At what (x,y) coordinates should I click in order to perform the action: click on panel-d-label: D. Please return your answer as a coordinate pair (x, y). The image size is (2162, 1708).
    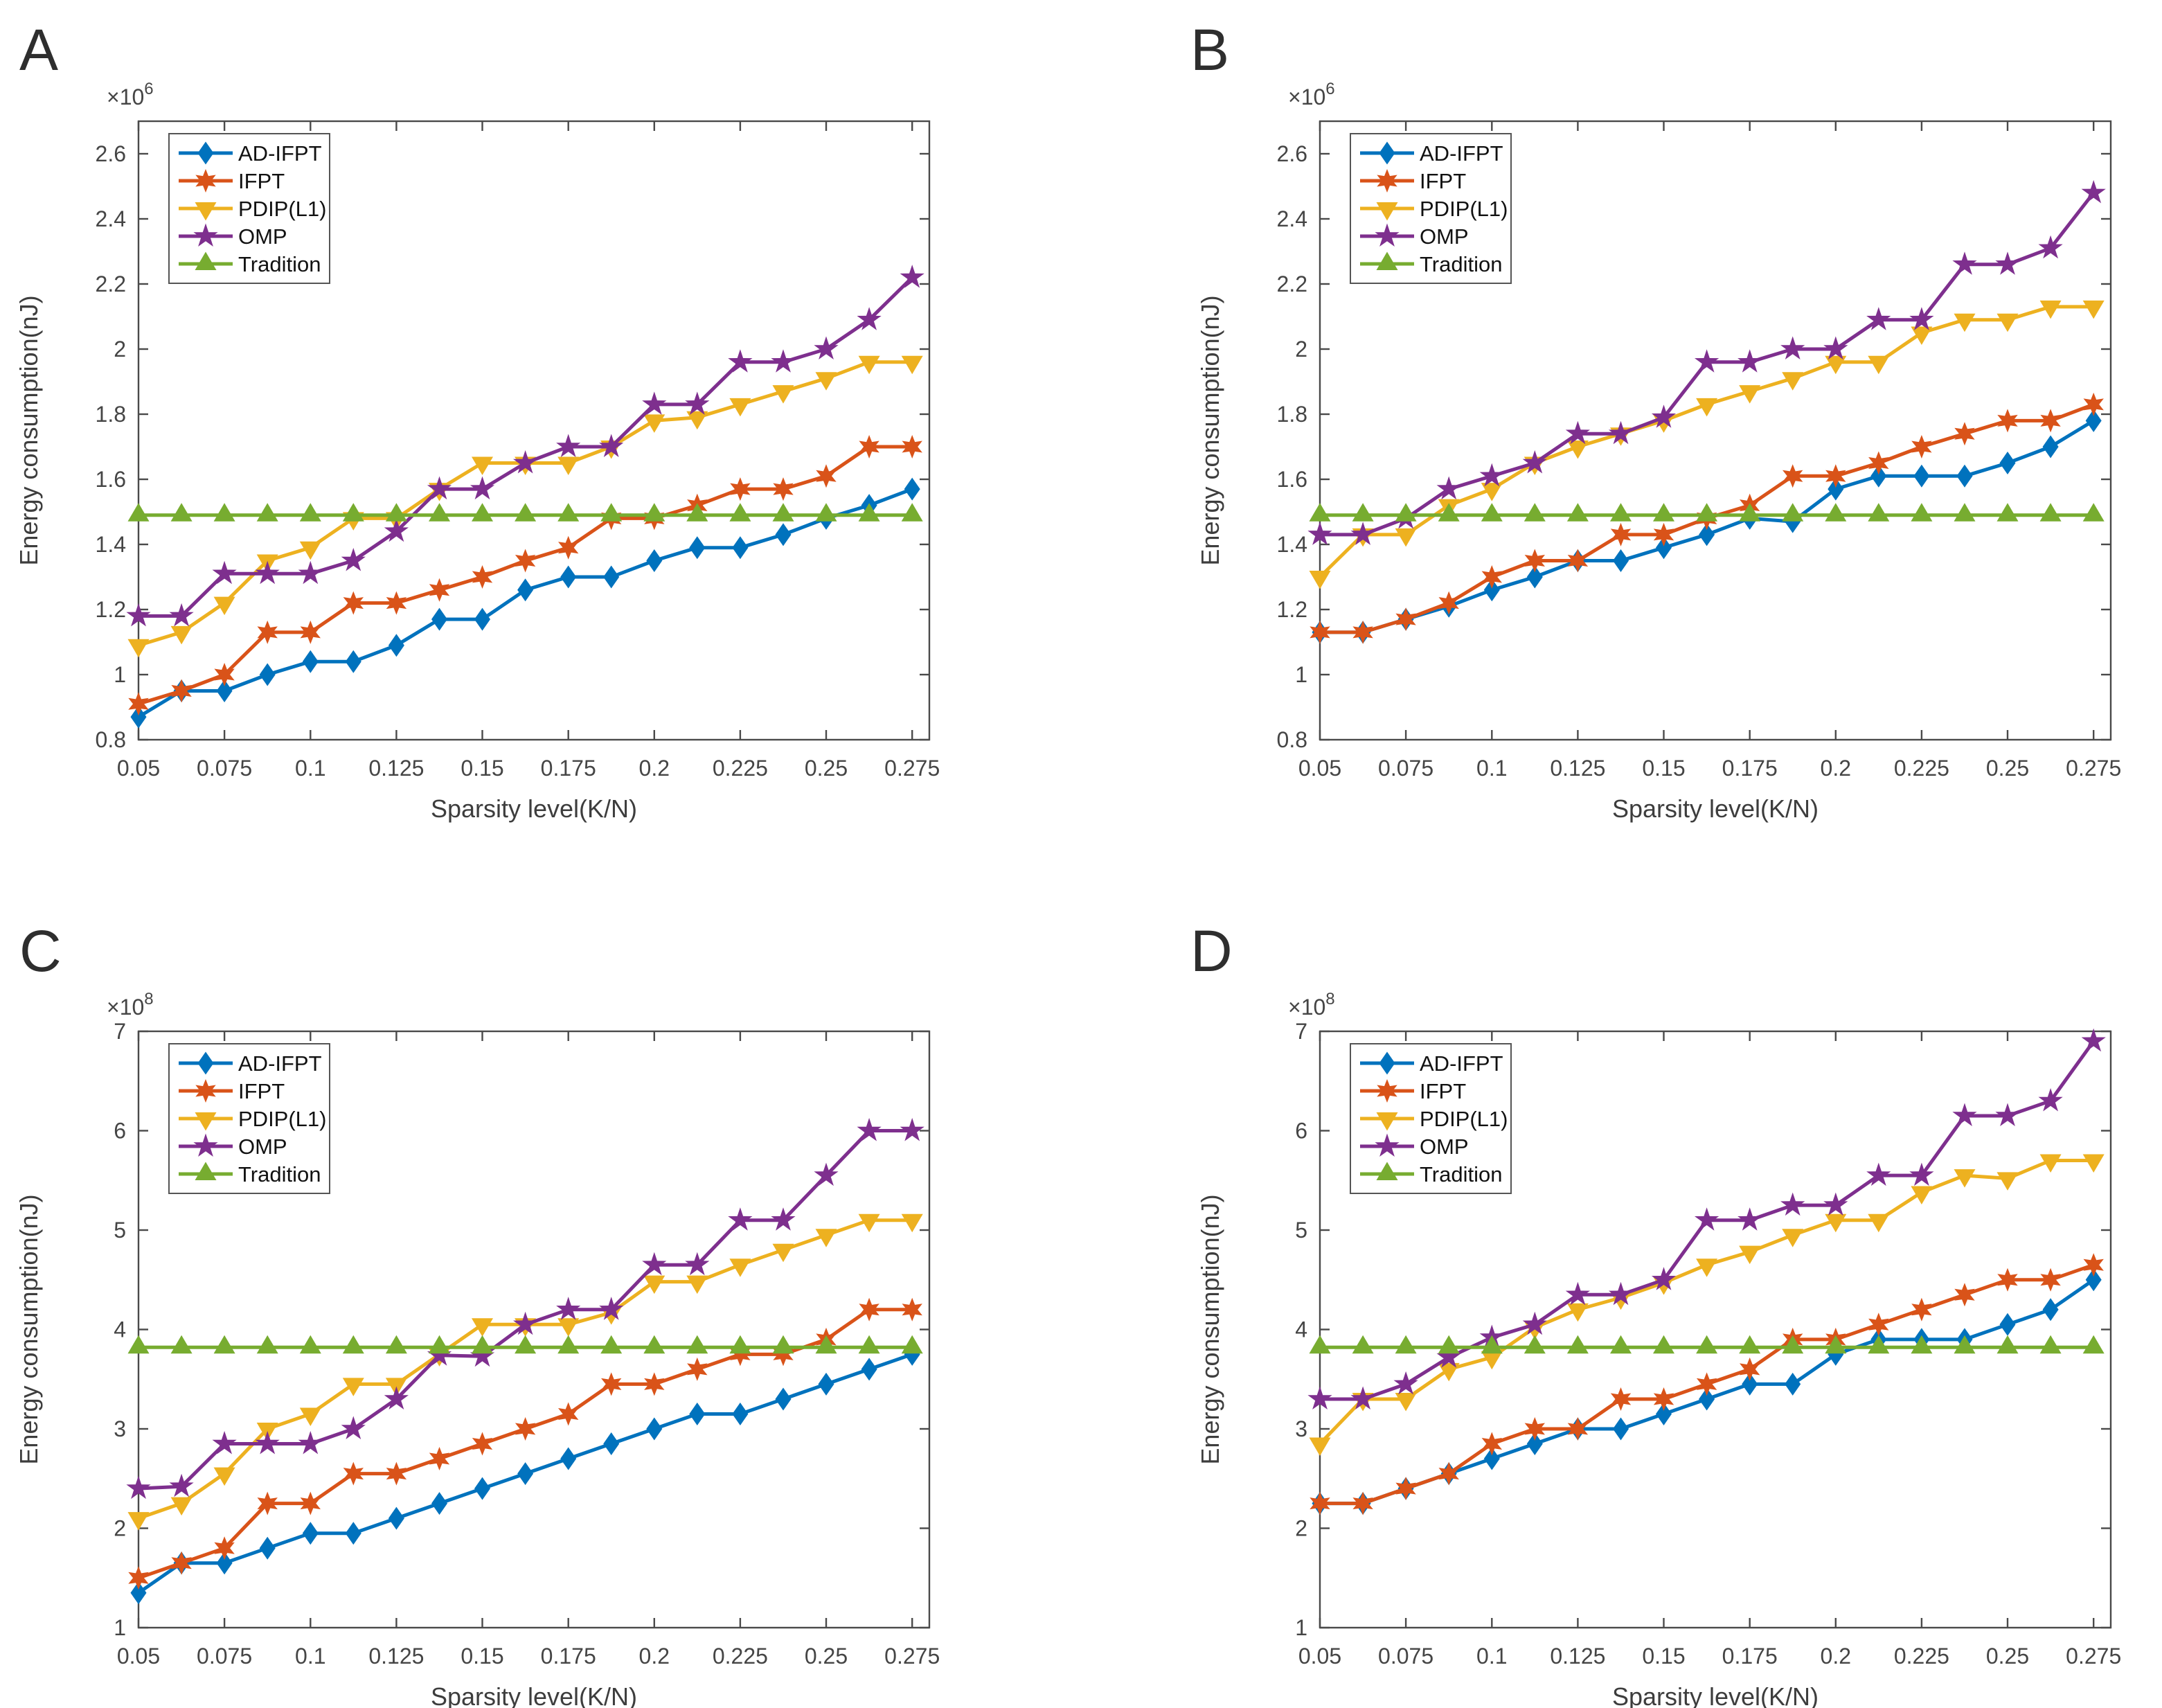
    Looking at the image, I should click on (1211, 951).